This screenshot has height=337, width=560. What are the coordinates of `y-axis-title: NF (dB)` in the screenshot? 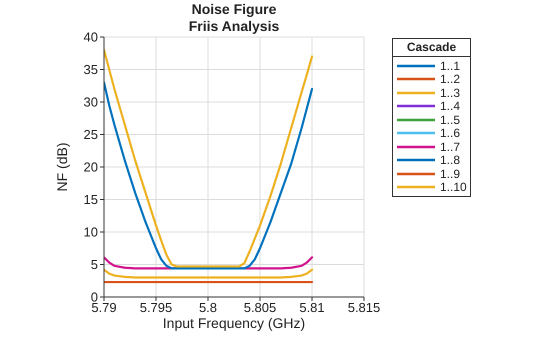 It's located at (62, 167).